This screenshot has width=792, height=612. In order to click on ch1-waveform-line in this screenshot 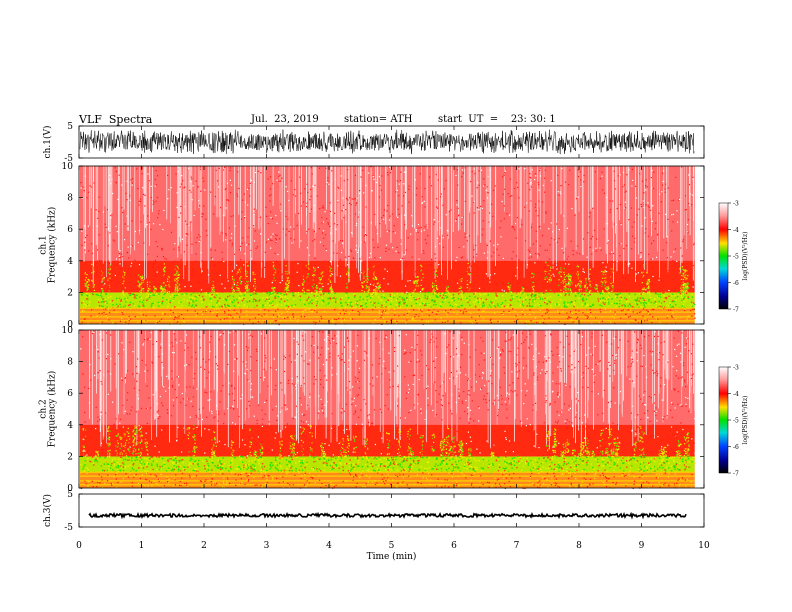, I will do `click(387, 142)`.